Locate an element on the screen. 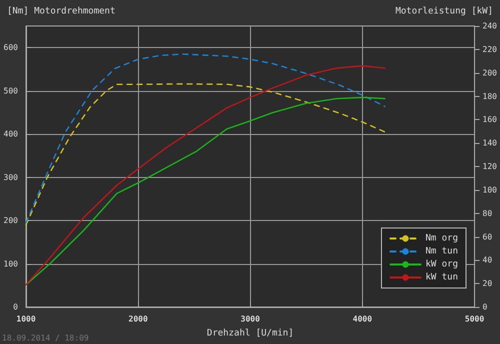 This screenshot has width=500, height=344. x-tick-label: 3000 is located at coordinates (250, 319).